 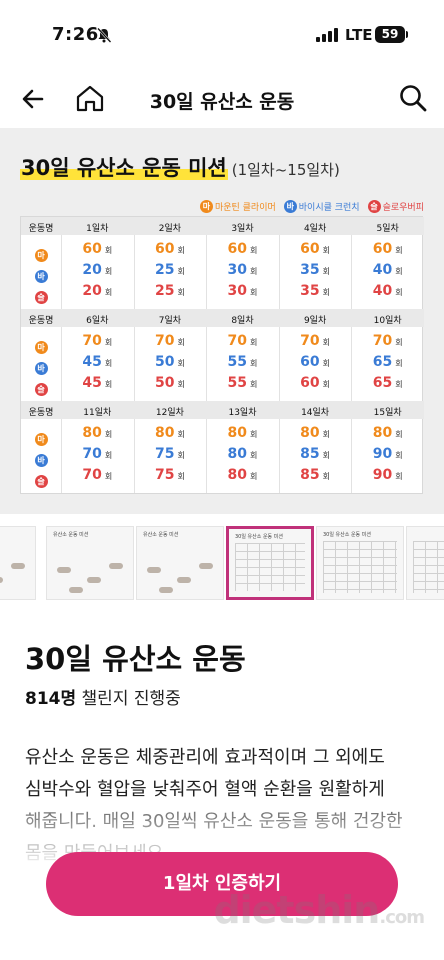 What do you see at coordinates (321, 206) in the screenshot?
I see `legend-item: 바 바이시클 크런치` at bounding box center [321, 206].